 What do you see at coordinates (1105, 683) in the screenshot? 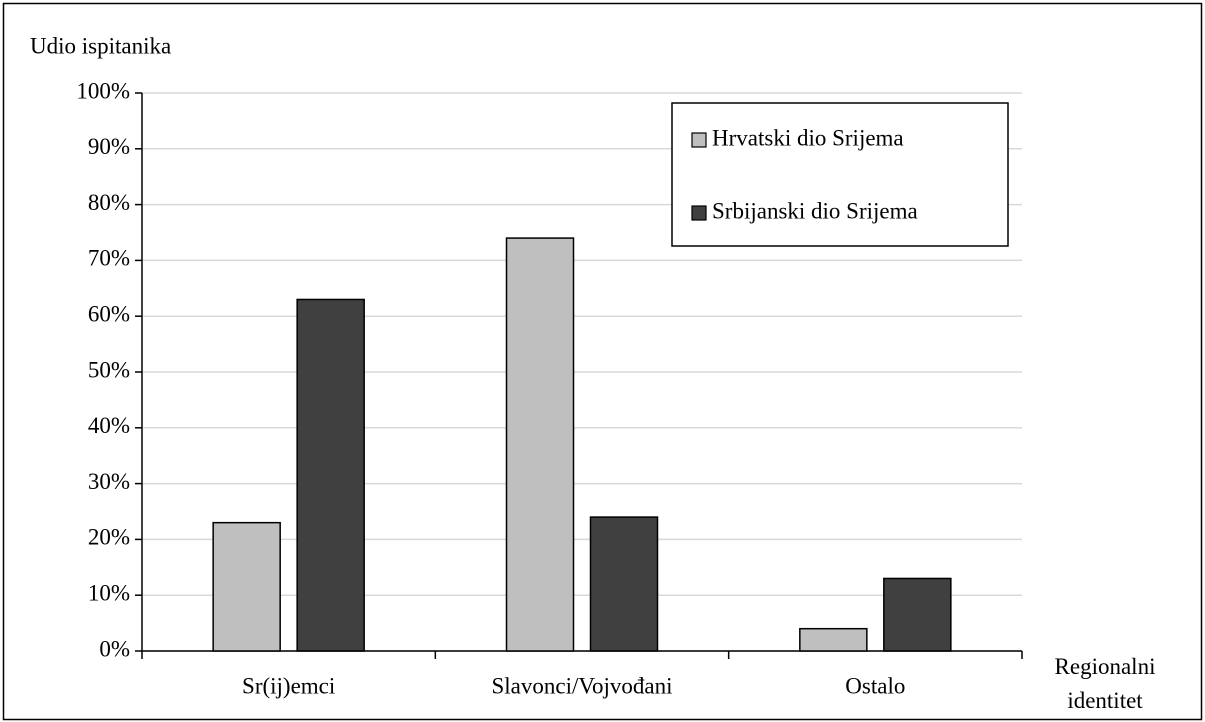
I see `x-axis-label: Regionalni identitet` at bounding box center [1105, 683].